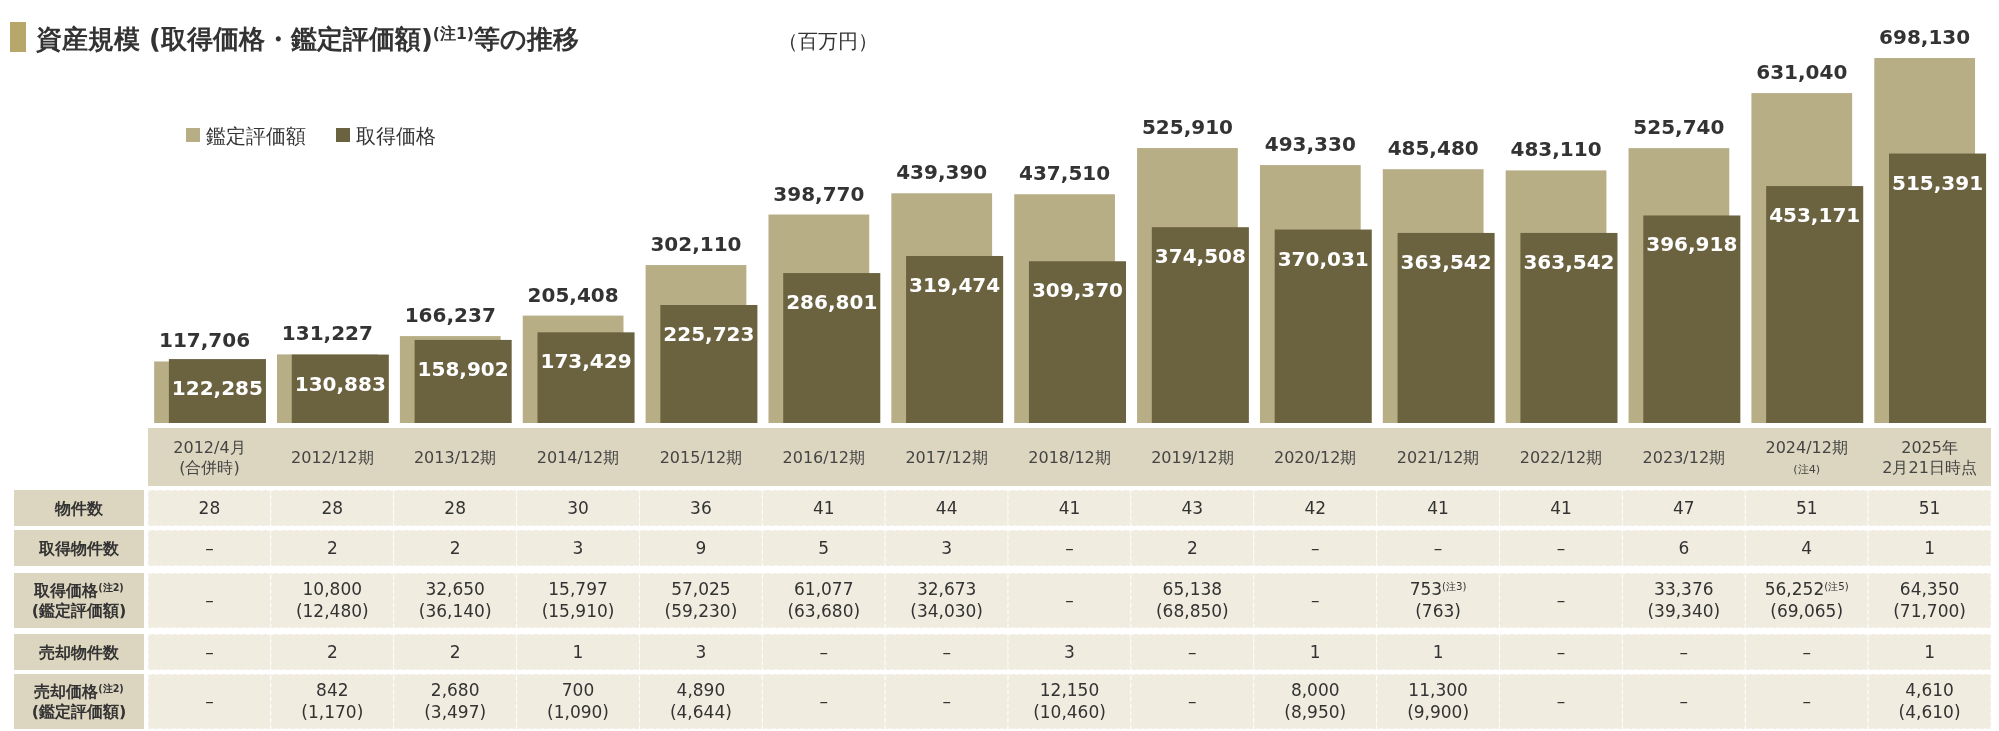 The width and height of the screenshot is (1999, 731). Describe the element at coordinates (79, 652) in the screenshot. I see `text: 売却物件数` at that location.